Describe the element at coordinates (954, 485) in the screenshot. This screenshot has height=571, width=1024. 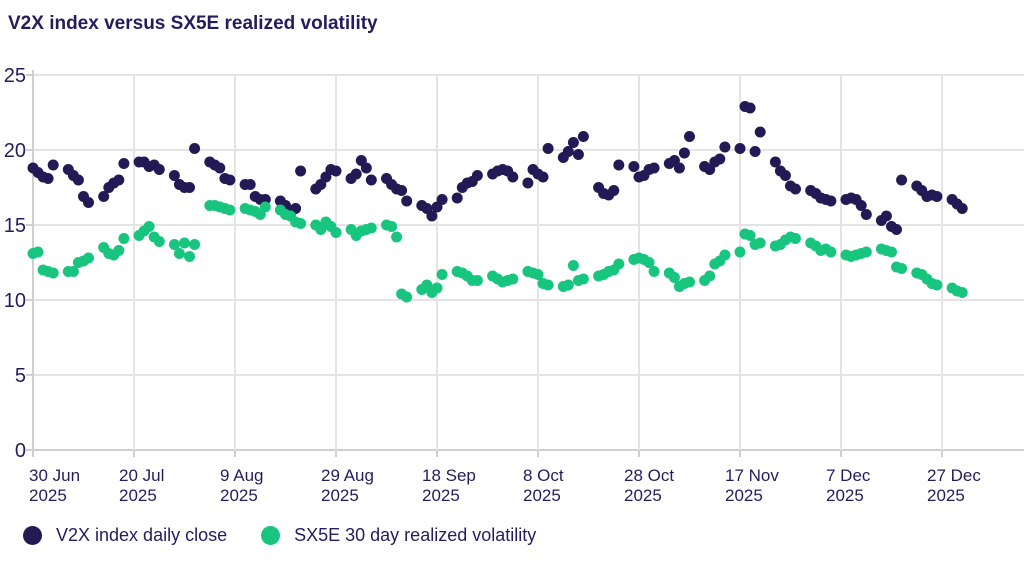
I see `x-axis-tick-label: 27 Dec 2025` at that location.